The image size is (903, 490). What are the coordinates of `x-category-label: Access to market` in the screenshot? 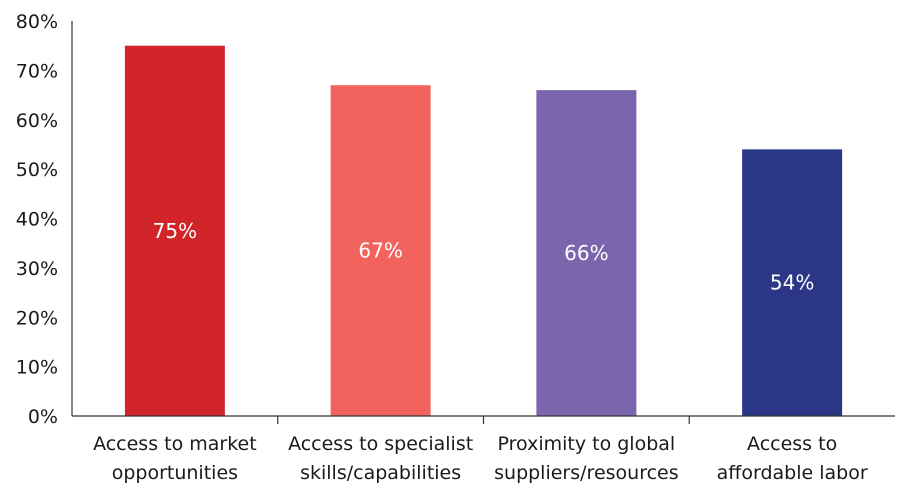 It's located at (175, 444).